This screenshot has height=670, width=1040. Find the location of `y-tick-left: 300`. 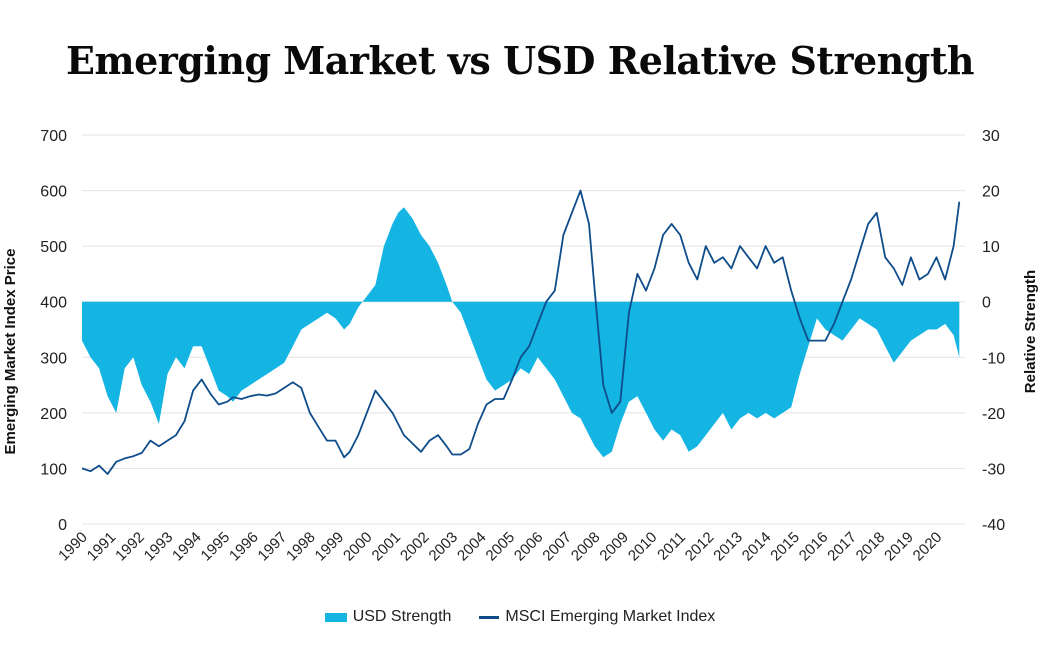

y-tick-left: 300 is located at coordinates (53, 358).